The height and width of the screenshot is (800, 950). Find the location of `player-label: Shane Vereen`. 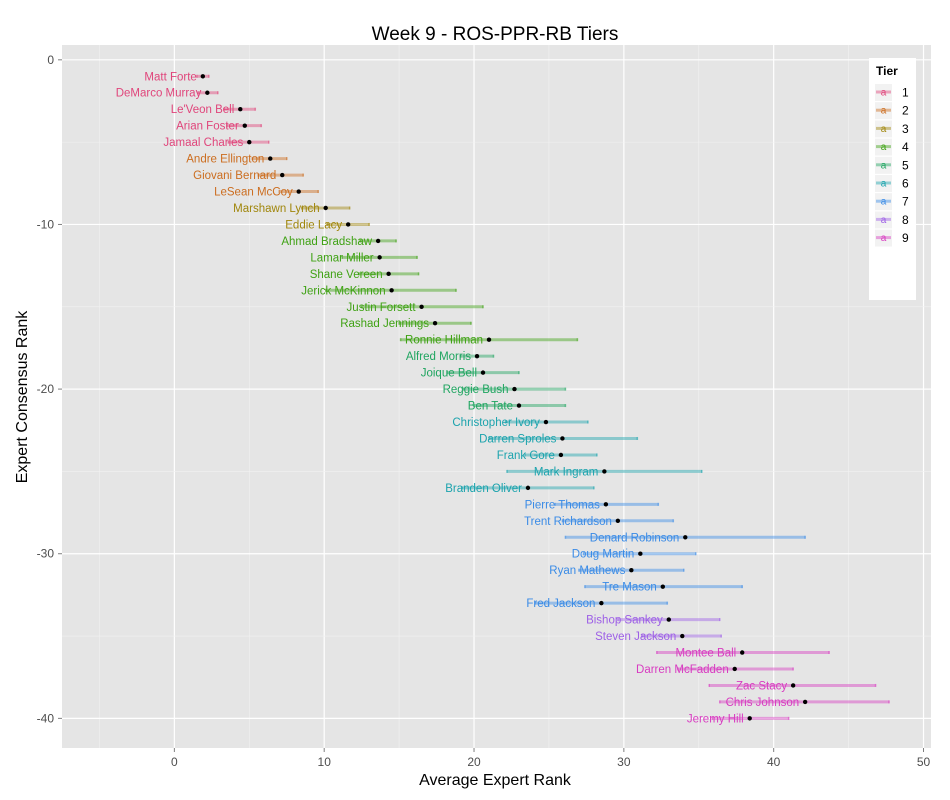

player-label: Shane Vereen is located at coordinates (346, 275).